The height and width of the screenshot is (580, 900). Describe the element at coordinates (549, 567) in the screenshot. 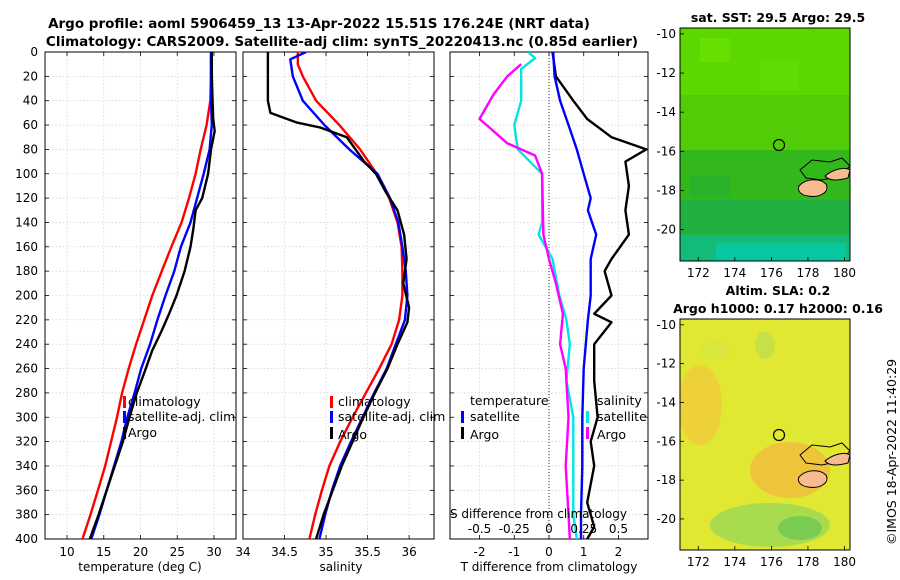

I see `t-difference-label: T difference from climatology` at that location.